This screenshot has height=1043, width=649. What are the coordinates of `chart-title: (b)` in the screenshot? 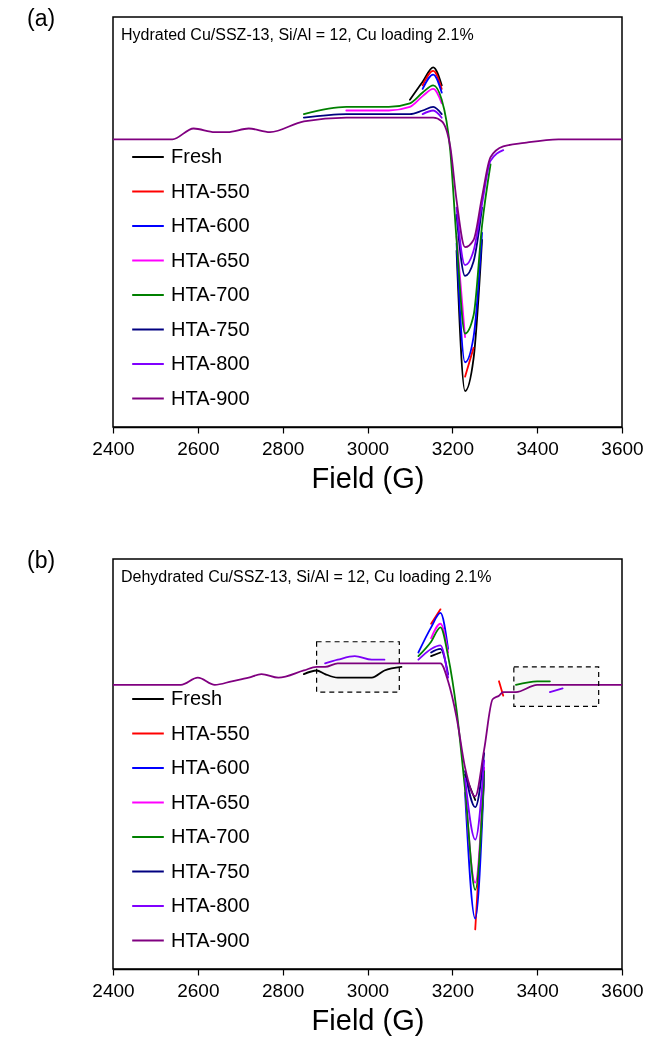 It's located at (41, 560).